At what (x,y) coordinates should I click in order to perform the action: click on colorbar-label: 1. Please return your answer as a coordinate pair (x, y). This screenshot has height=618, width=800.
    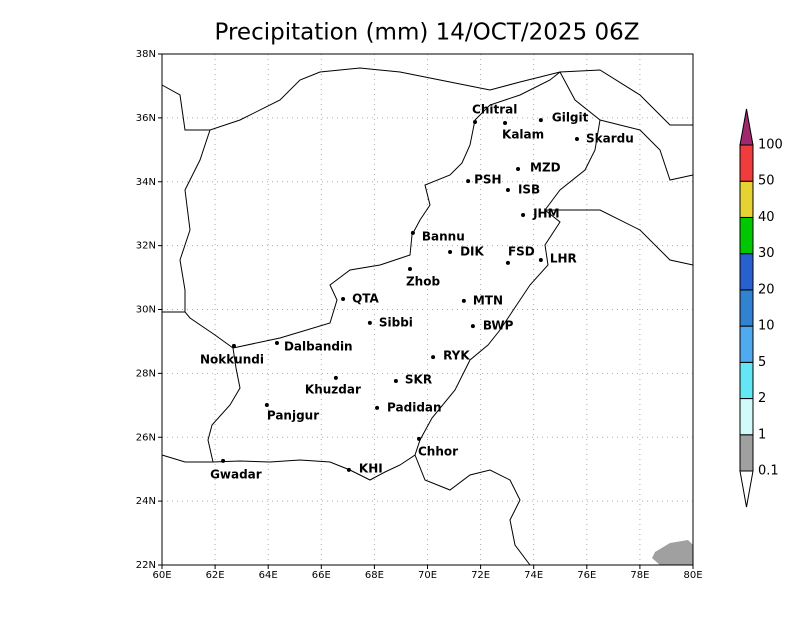
    Looking at the image, I should click on (762, 434).